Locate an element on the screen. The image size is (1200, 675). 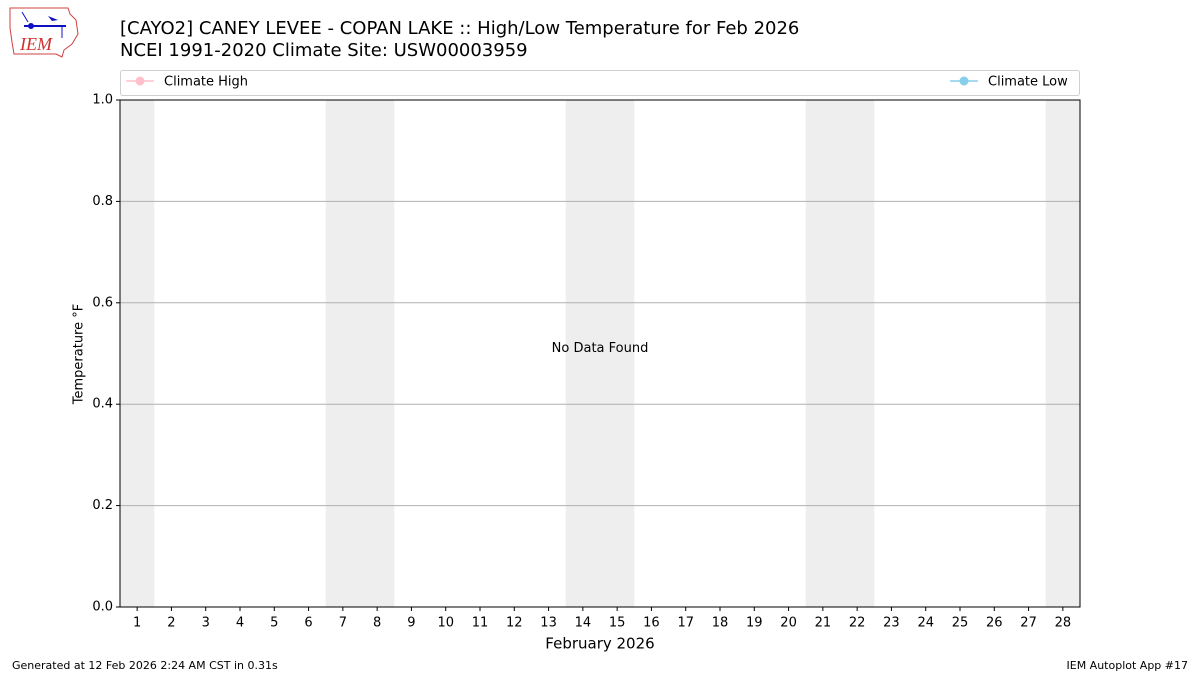
x-tick-label: 17 is located at coordinates (685, 623).